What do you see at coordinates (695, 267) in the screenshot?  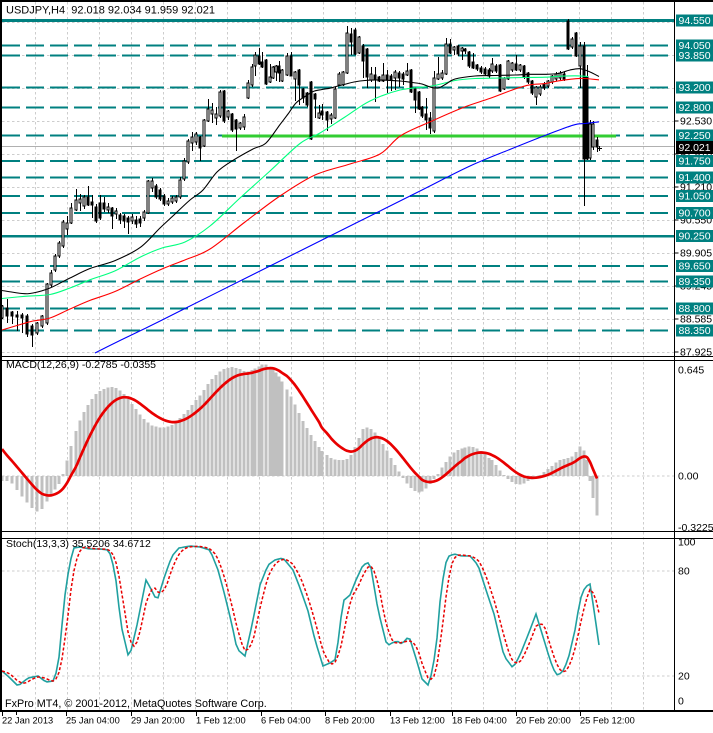 I see `svg-text: 89.650` at bounding box center [695, 267].